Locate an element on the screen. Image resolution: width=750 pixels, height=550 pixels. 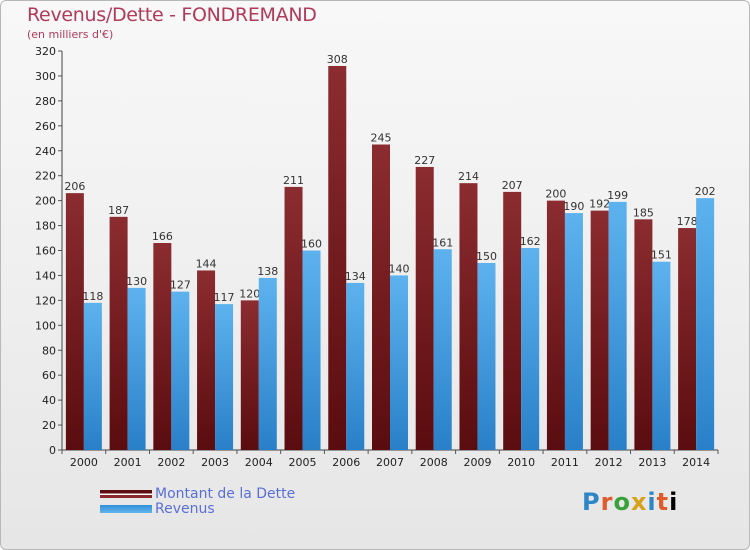
data-label-revenus: 127 is located at coordinates (180, 285).